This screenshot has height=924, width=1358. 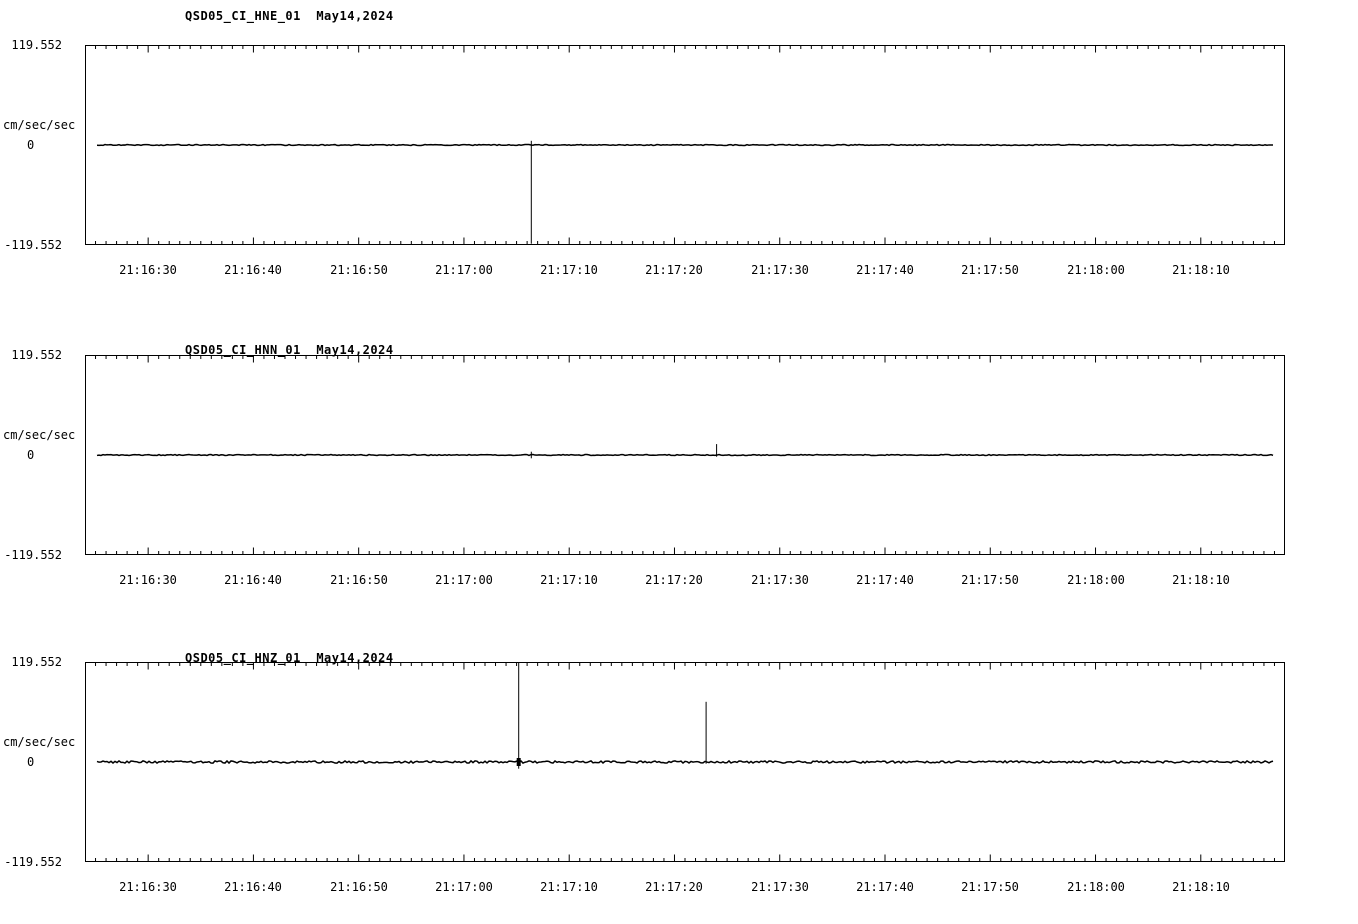 I want to click on panel-title: QSD05_CI_HNZ_01 May14,2024, so click(x=289, y=658).